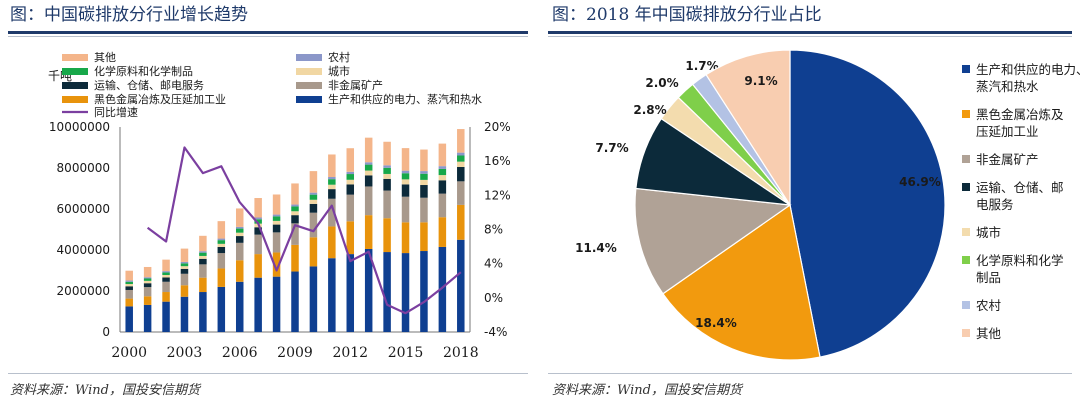  Describe the element at coordinates (268, 373) in the screenshot. I see `left-source-rule` at that location.